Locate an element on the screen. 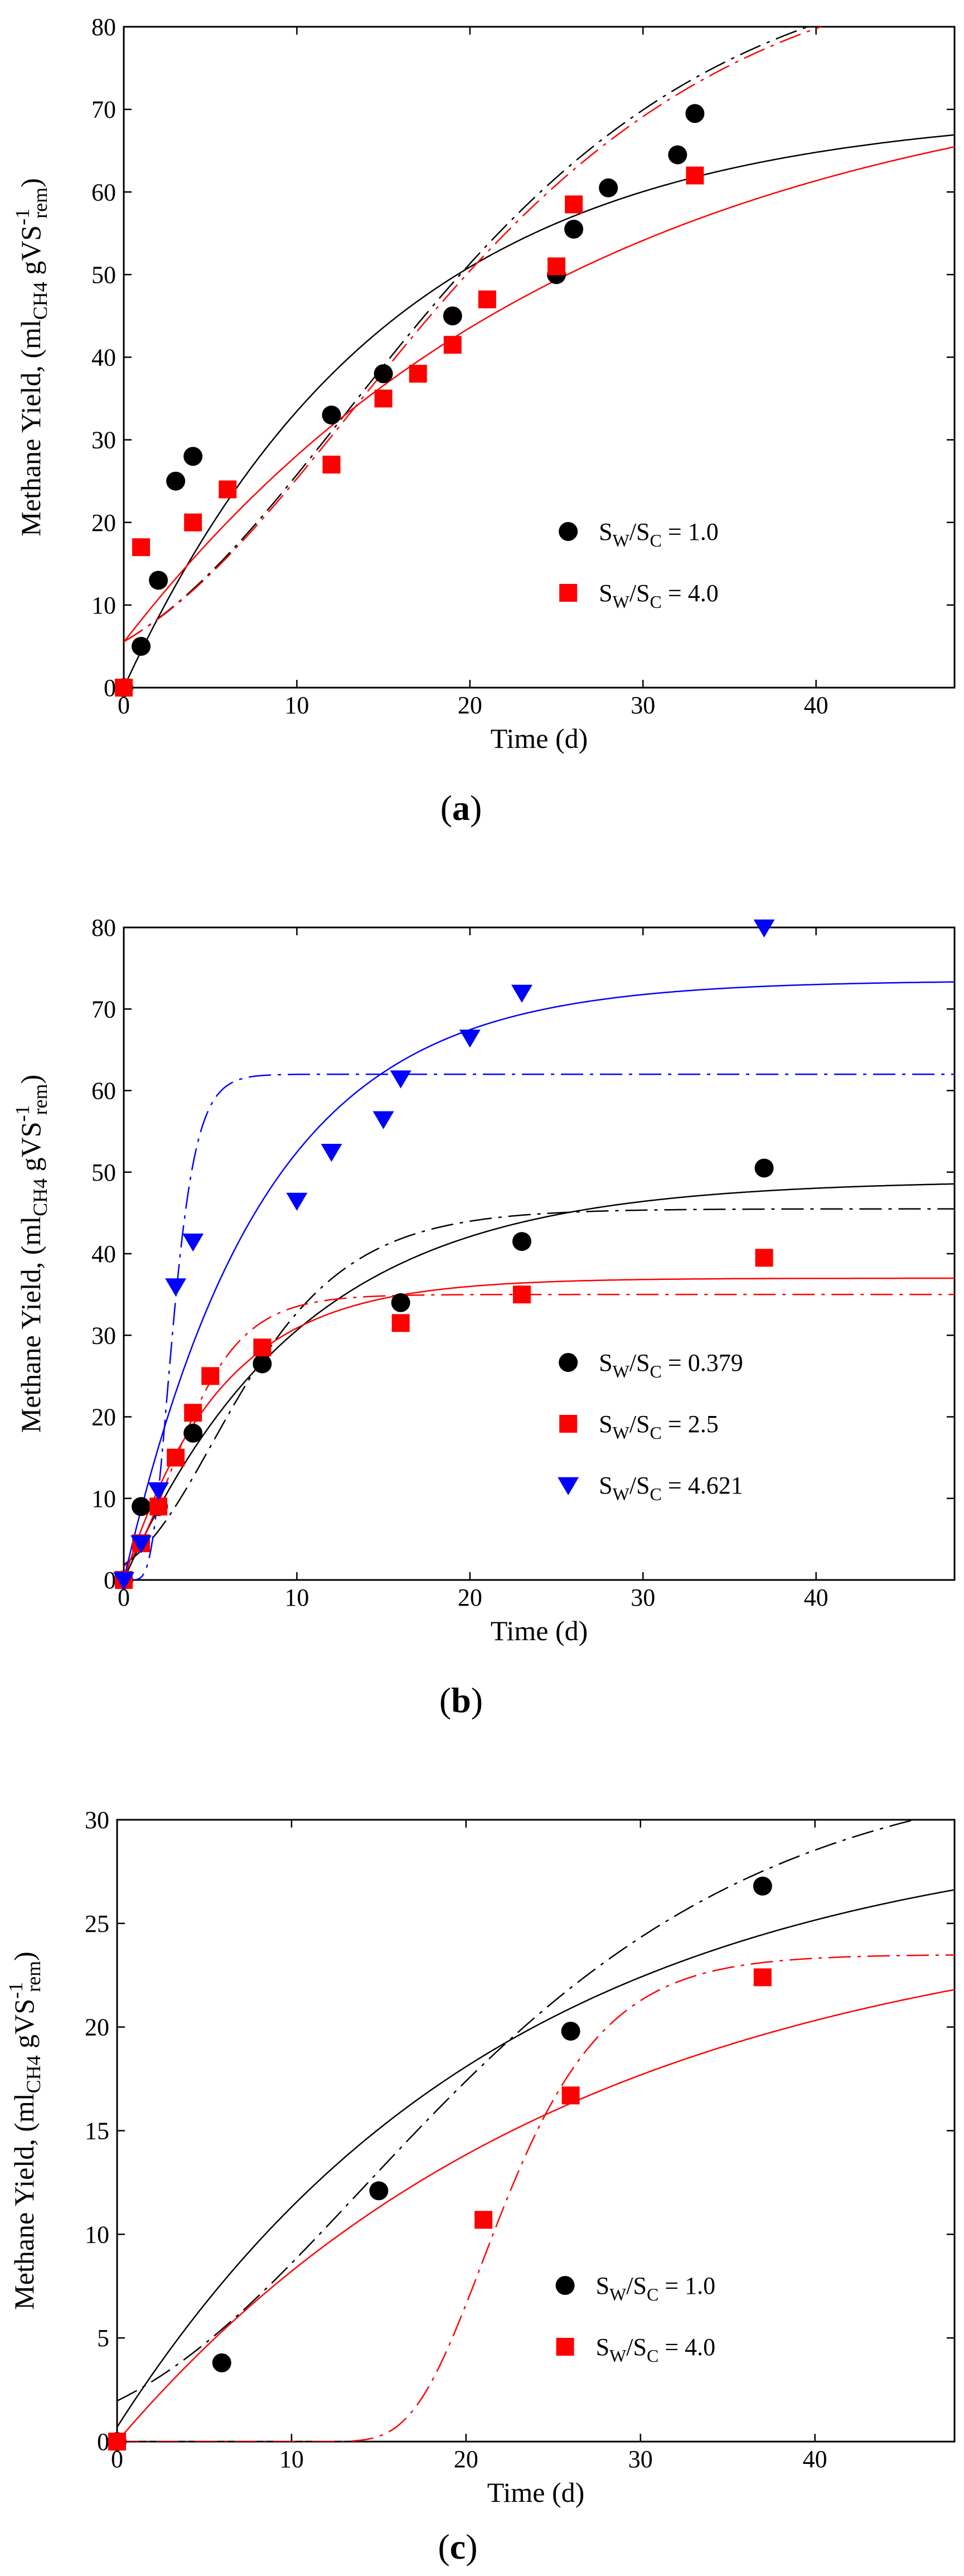  y-tick-label: 15 is located at coordinates (97, 2131).